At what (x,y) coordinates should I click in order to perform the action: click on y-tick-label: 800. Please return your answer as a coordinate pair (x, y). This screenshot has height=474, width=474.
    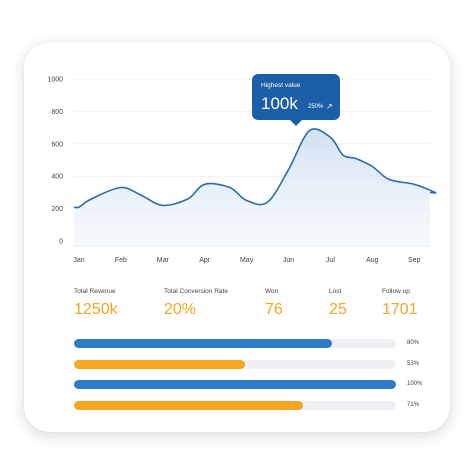
    Looking at the image, I should click on (57, 112).